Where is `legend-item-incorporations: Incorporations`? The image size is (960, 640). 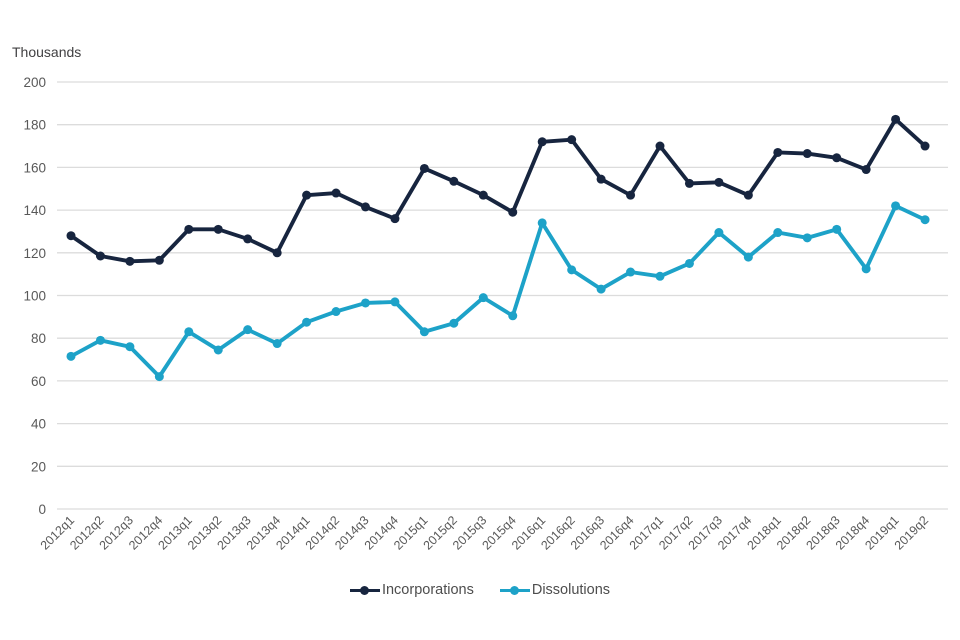 legend-item-incorporations: Incorporations is located at coordinates (411, 590).